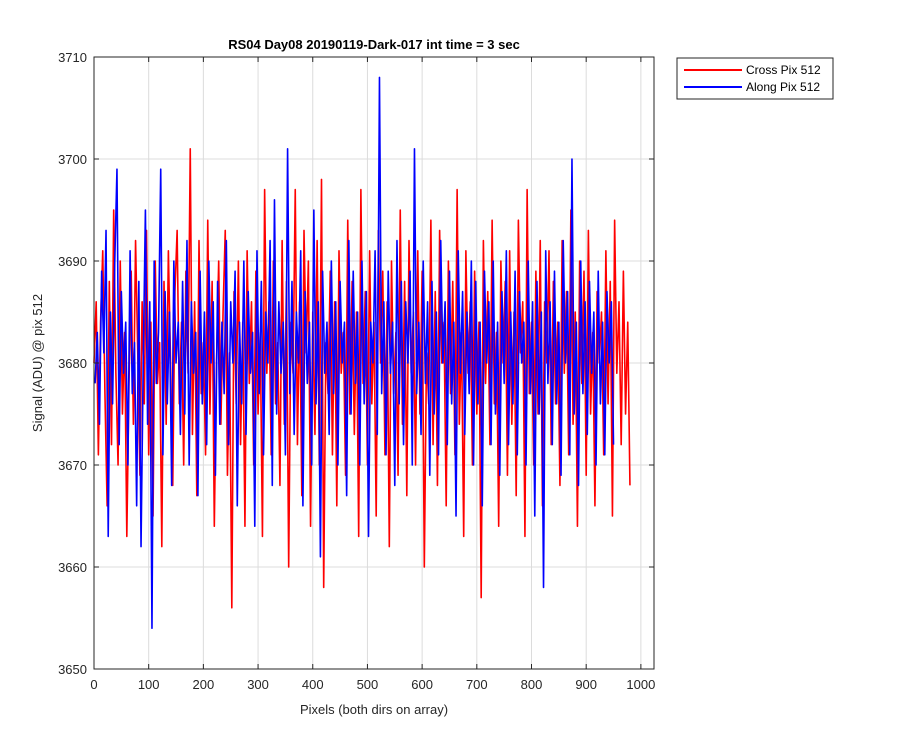  Describe the element at coordinates (149, 684) in the screenshot. I see `x-tick-label: 100` at that location.